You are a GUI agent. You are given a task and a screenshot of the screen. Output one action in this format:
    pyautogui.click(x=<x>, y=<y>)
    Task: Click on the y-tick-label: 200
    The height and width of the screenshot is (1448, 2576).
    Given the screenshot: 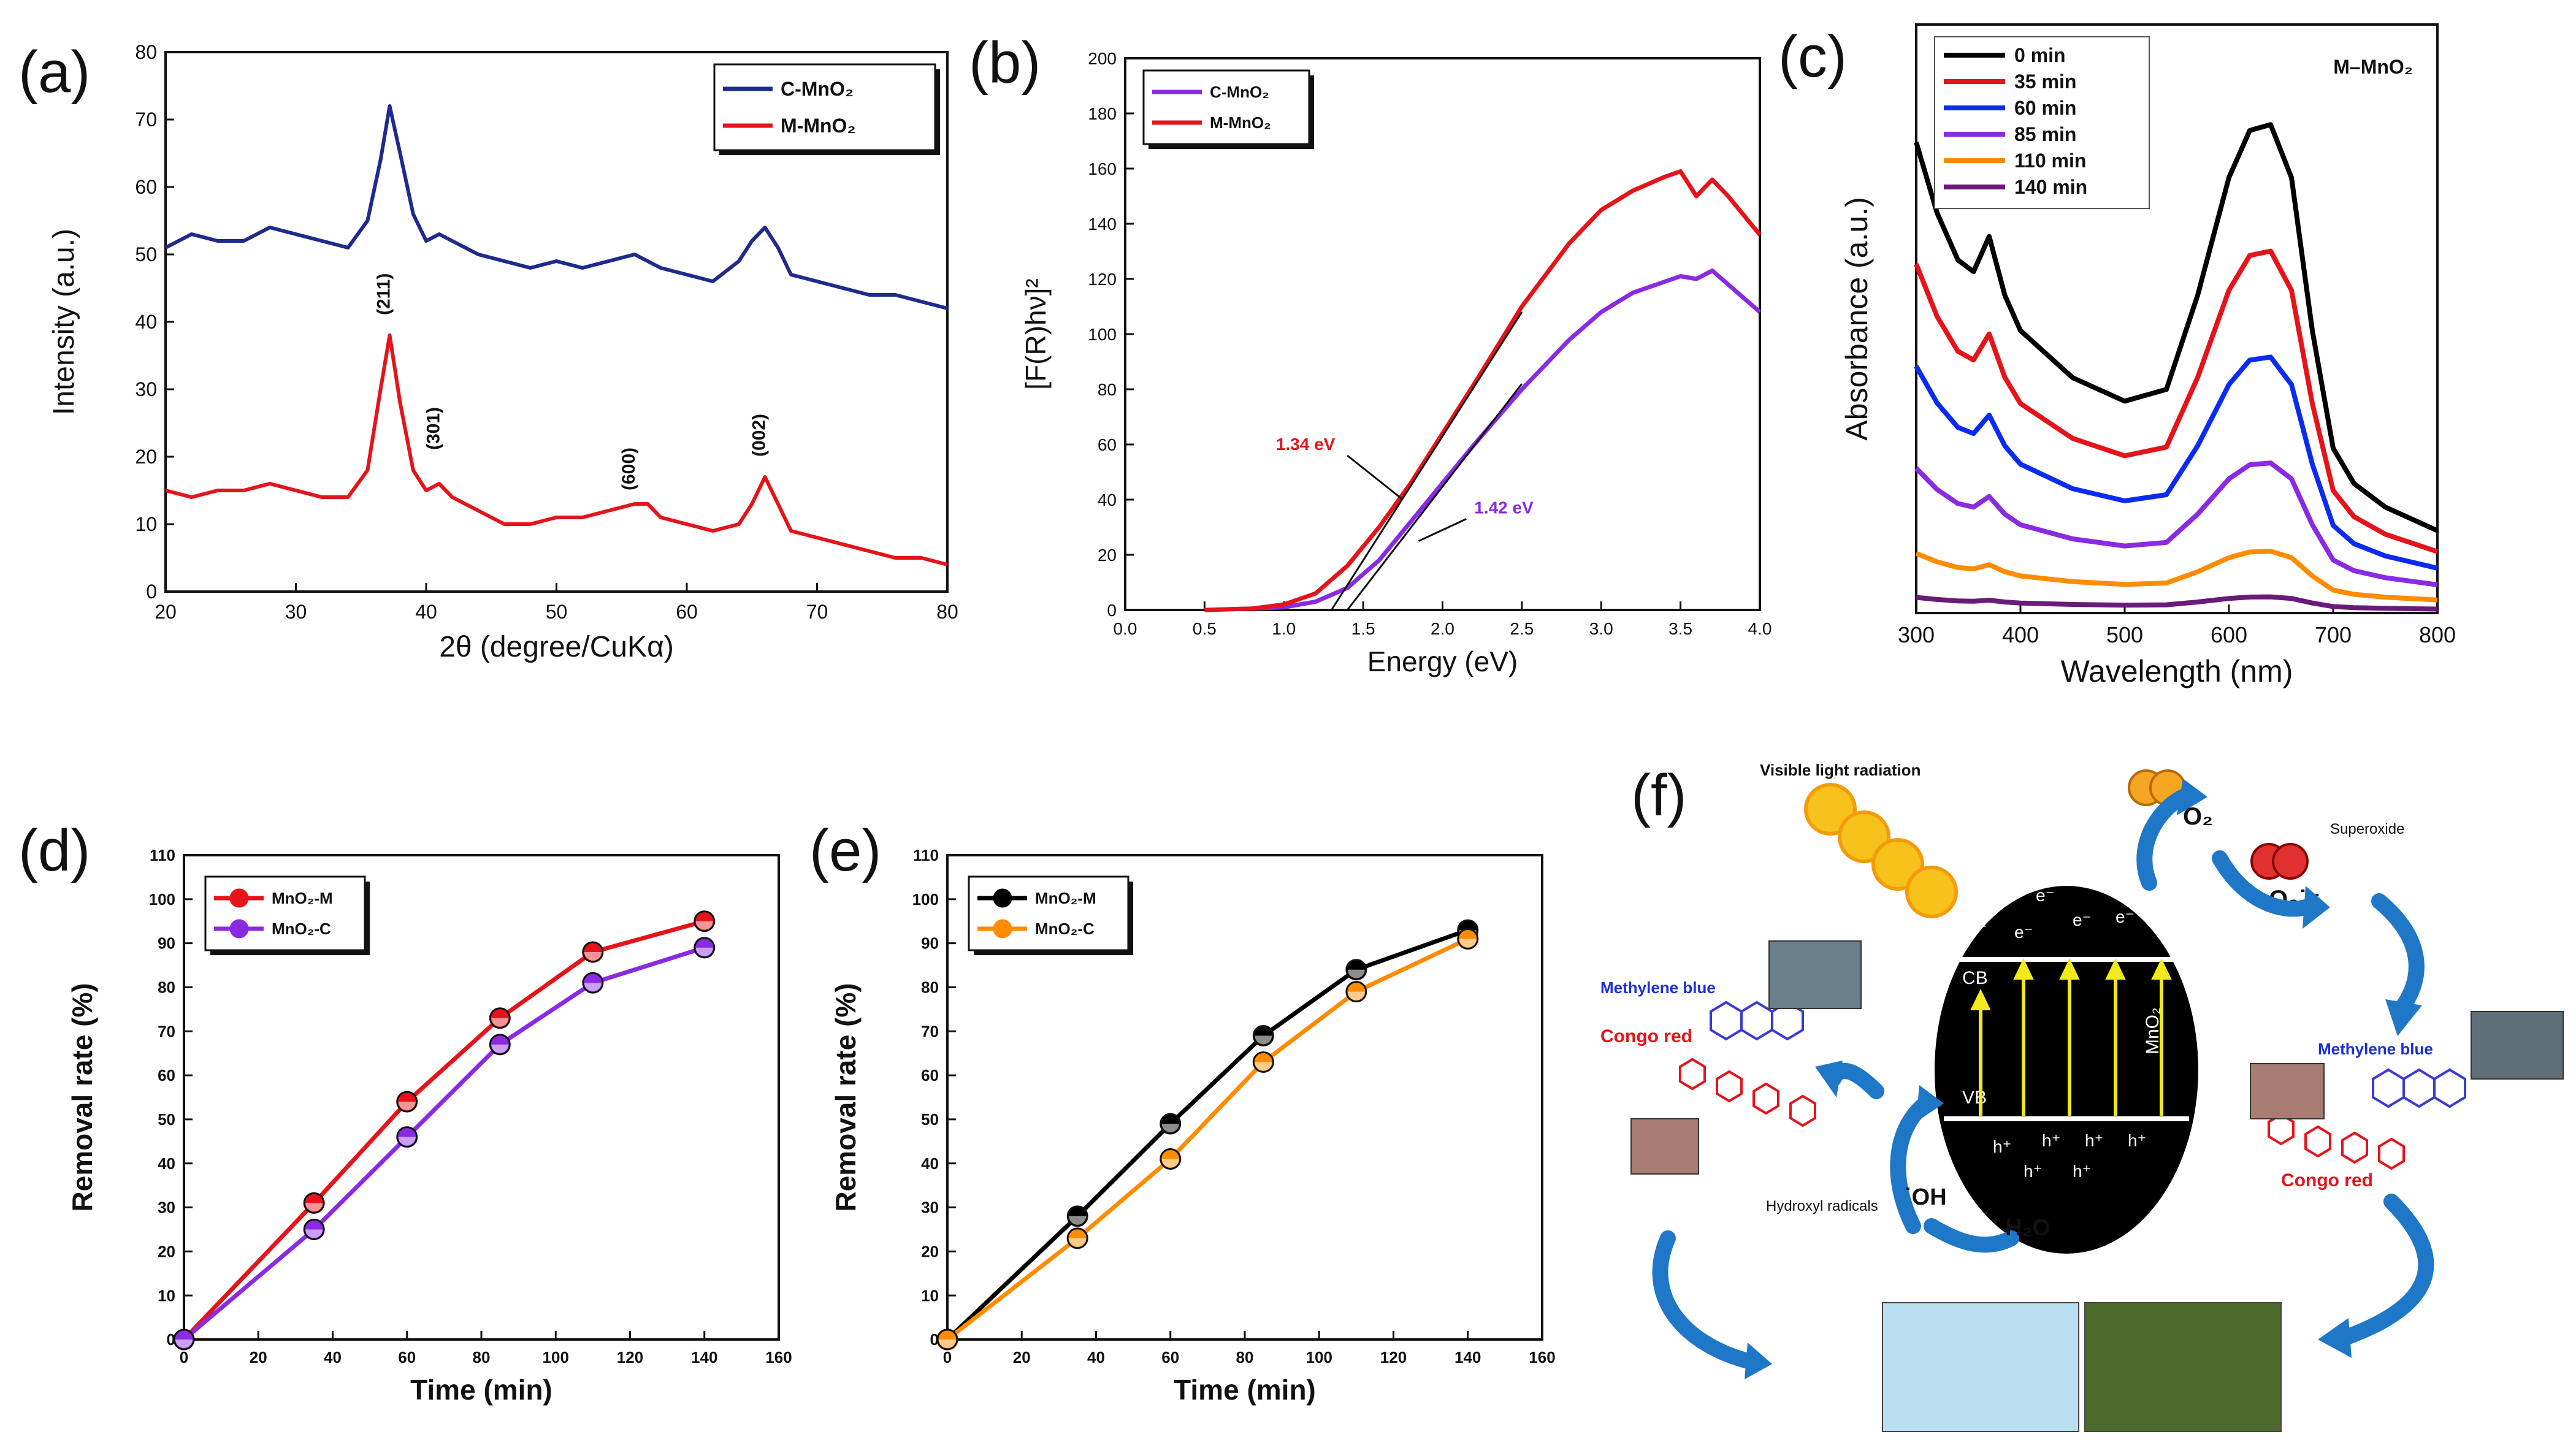 What is the action you would take?
    pyautogui.click(x=1102, y=59)
    